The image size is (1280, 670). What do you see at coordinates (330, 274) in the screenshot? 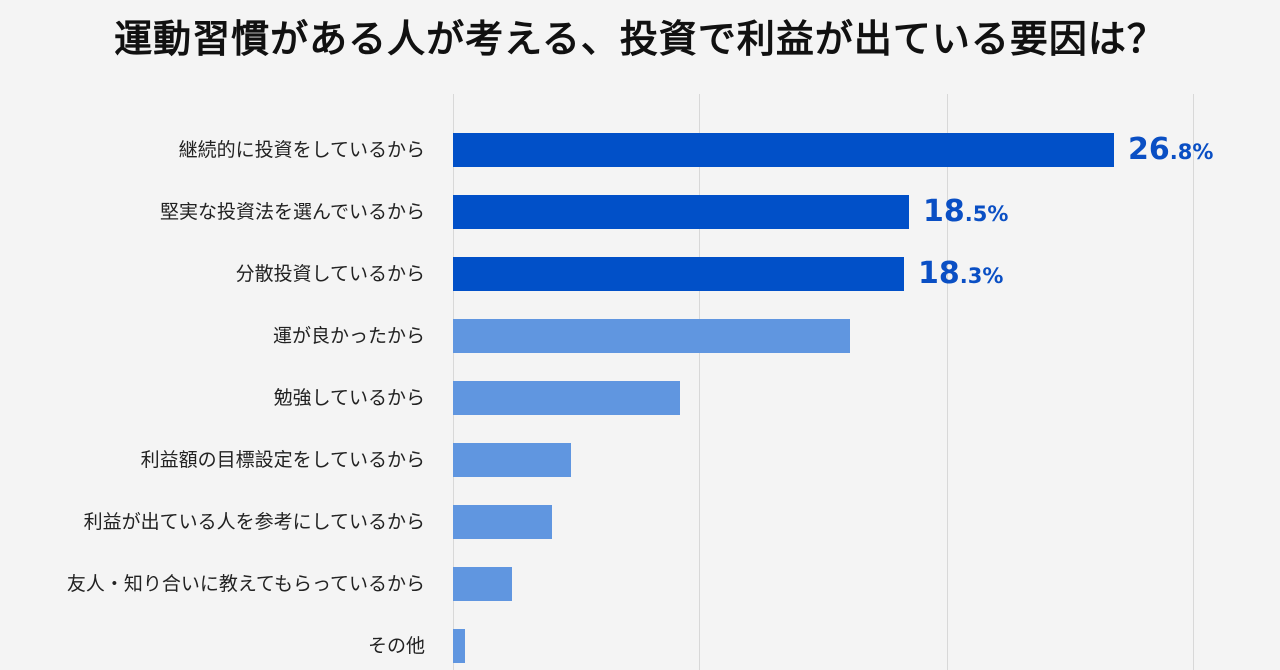
I see `category-label: 分散投資しているから` at bounding box center [330, 274].